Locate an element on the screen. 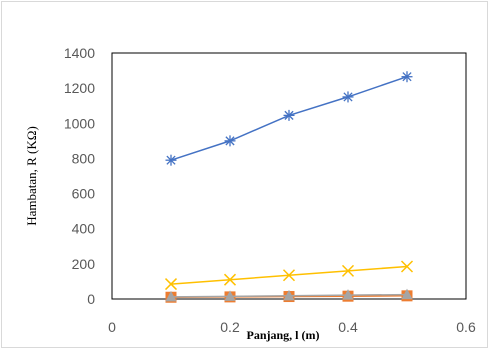 The width and height of the screenshot is (491, 351). x-tick-label: 0.6 is located at coordinates (466, 327).